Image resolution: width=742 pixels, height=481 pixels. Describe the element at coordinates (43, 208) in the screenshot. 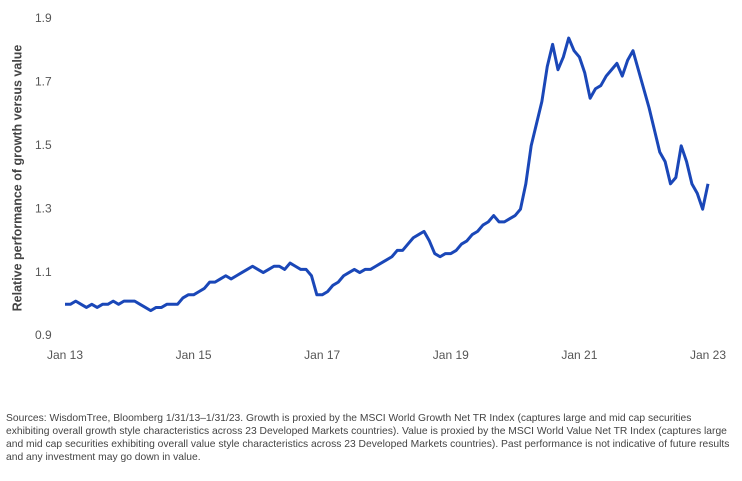

I see `y-tick-label: 1.3` at that location.